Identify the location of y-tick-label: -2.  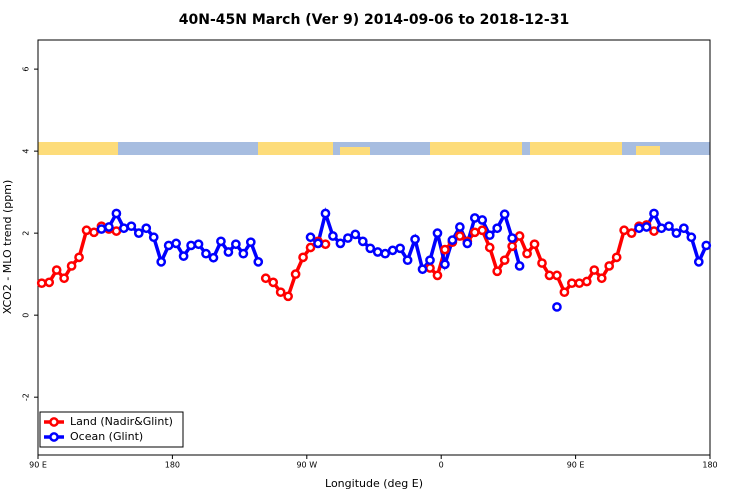
(26, 397).